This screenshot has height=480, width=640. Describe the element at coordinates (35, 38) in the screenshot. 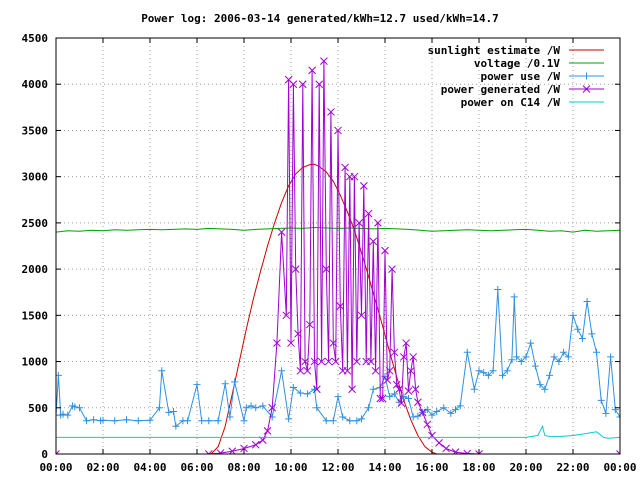

I see `y-tick-label: 4500` at that location.